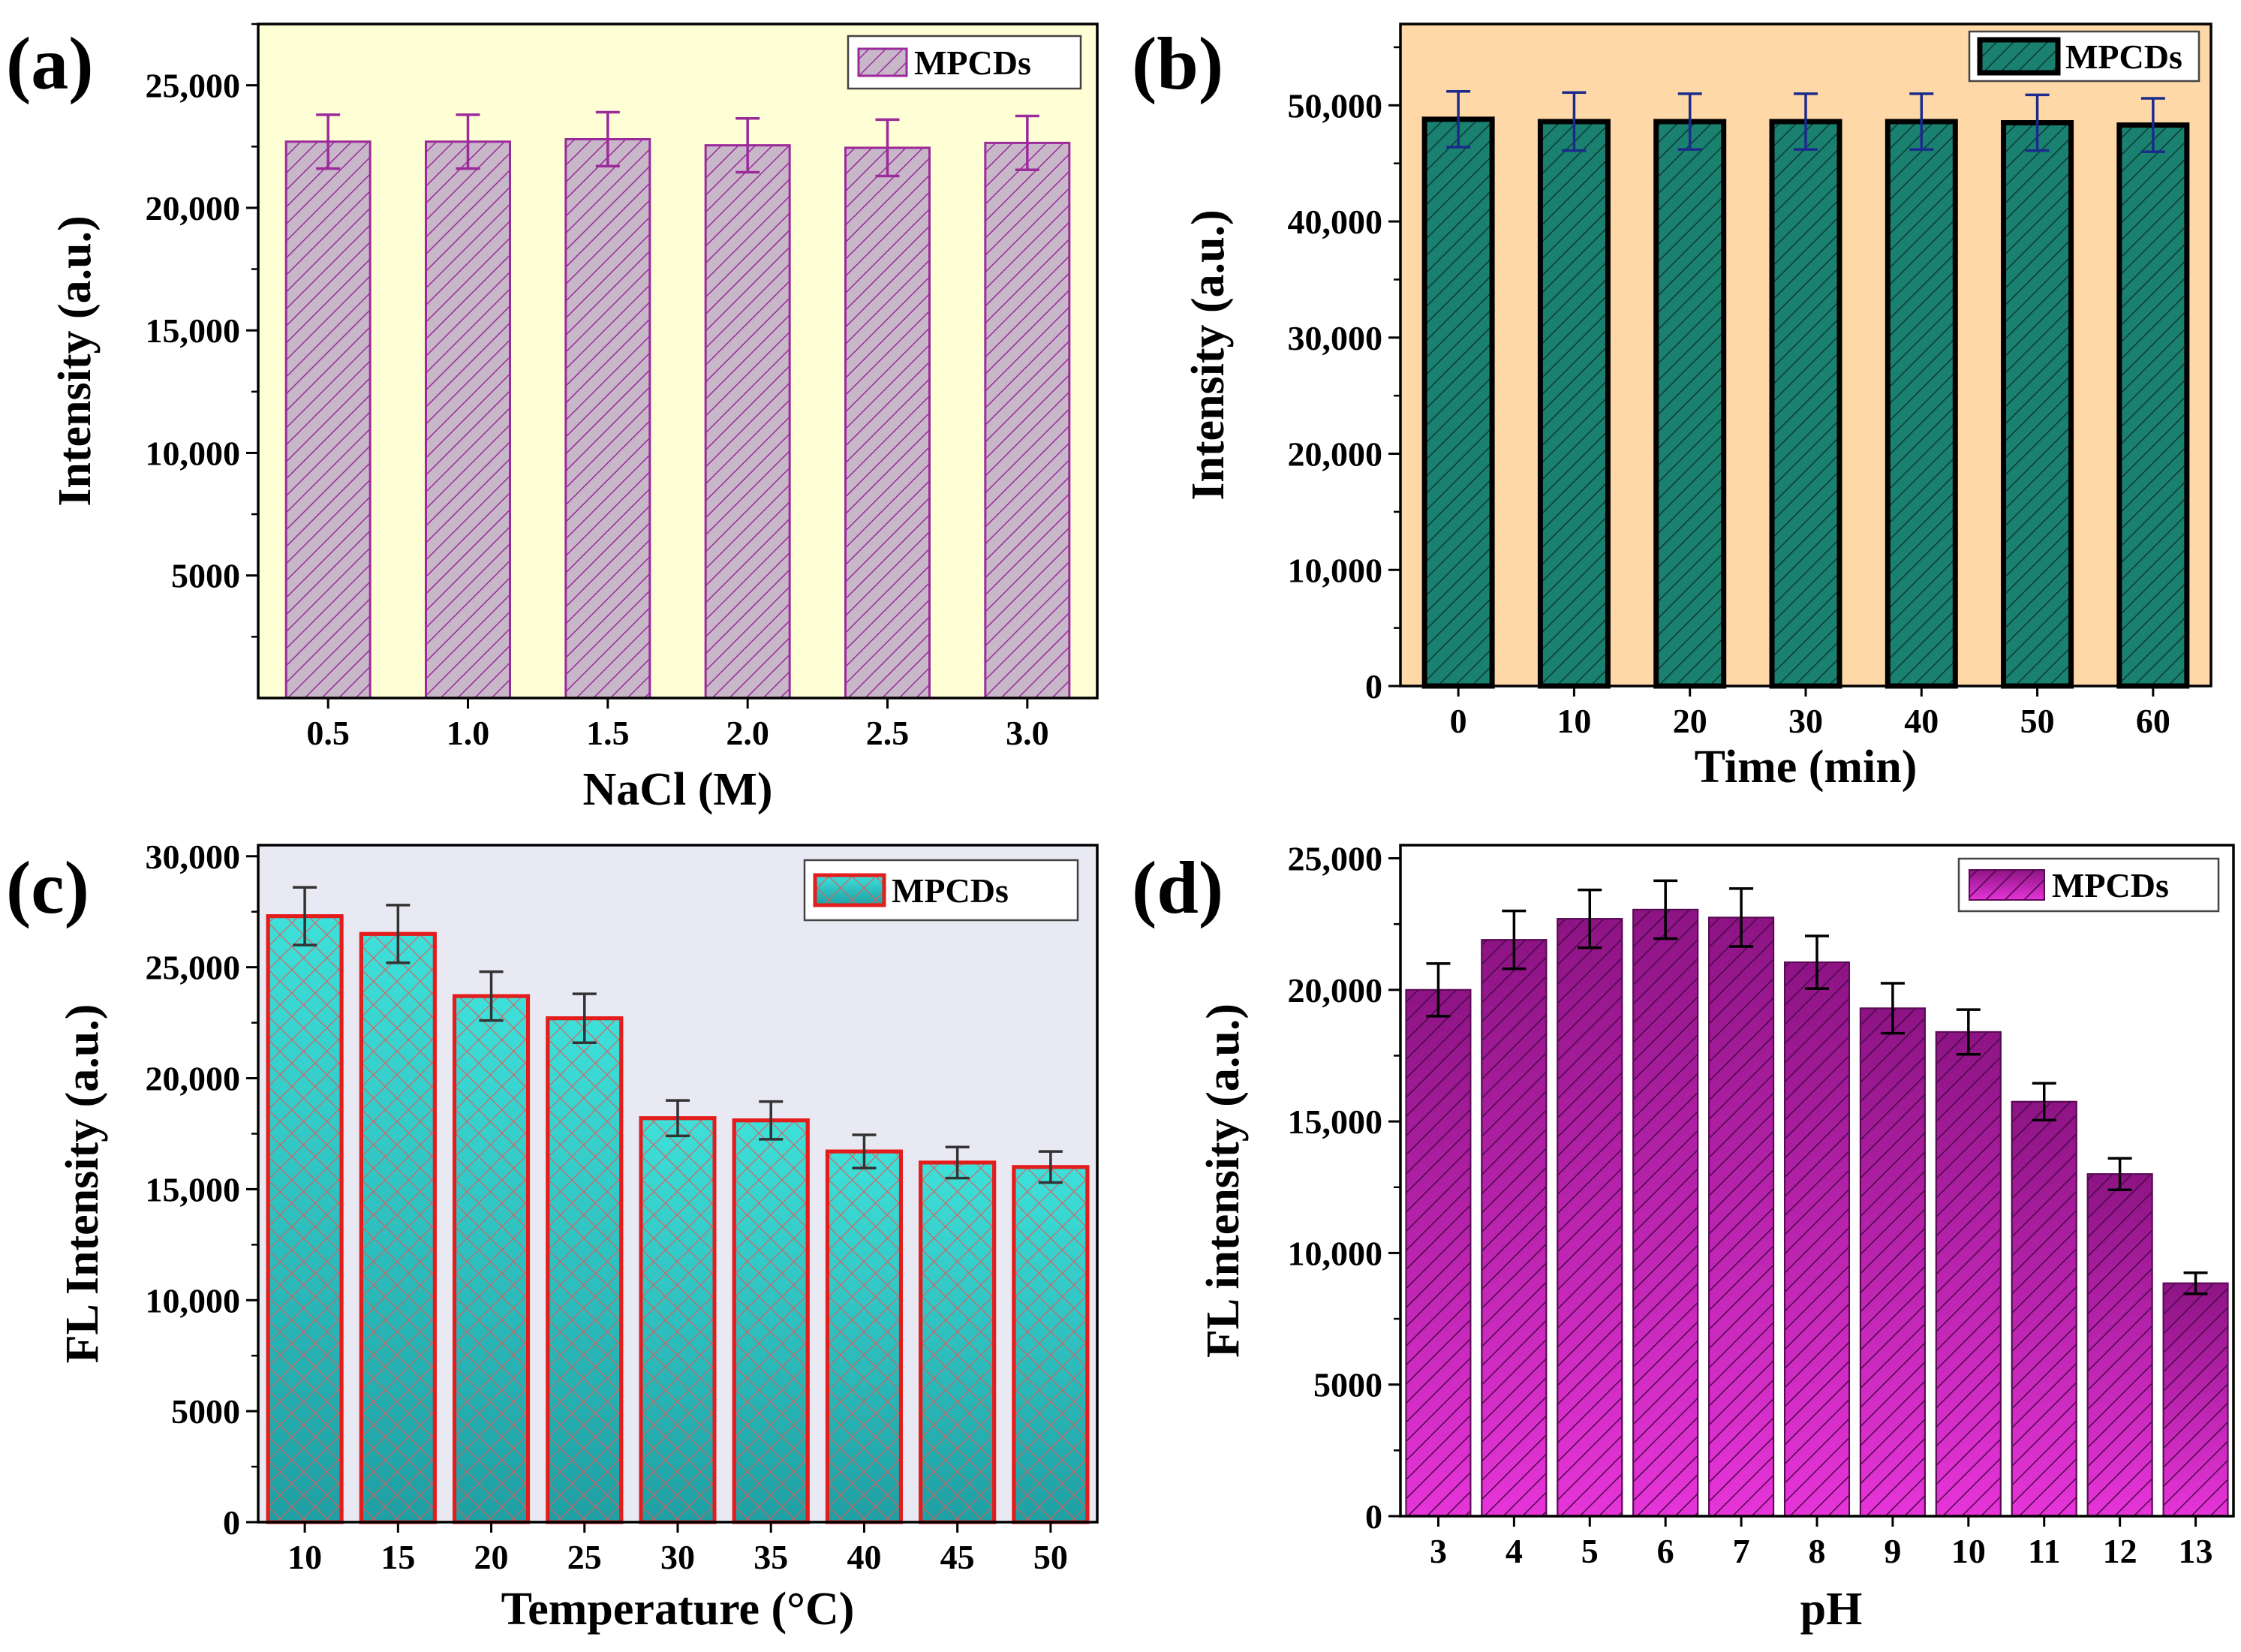 This screenshot has height=1652, width=2241. I want to click on y-axis-title: FL Intensity (a.u.), so click(83, 1184).